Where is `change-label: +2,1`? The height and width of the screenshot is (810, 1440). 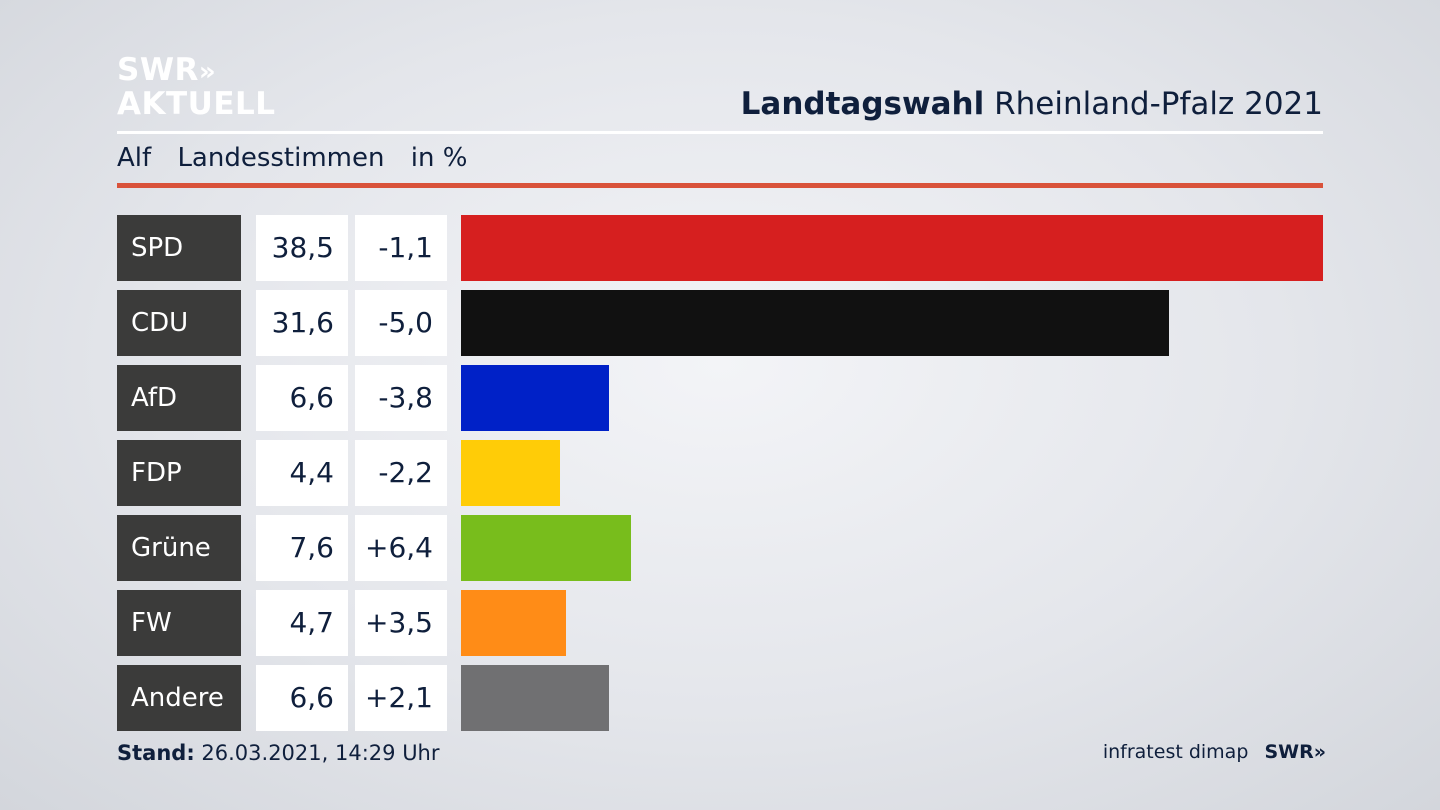 change-label: +2,1 is located at coordinates (401, 698).